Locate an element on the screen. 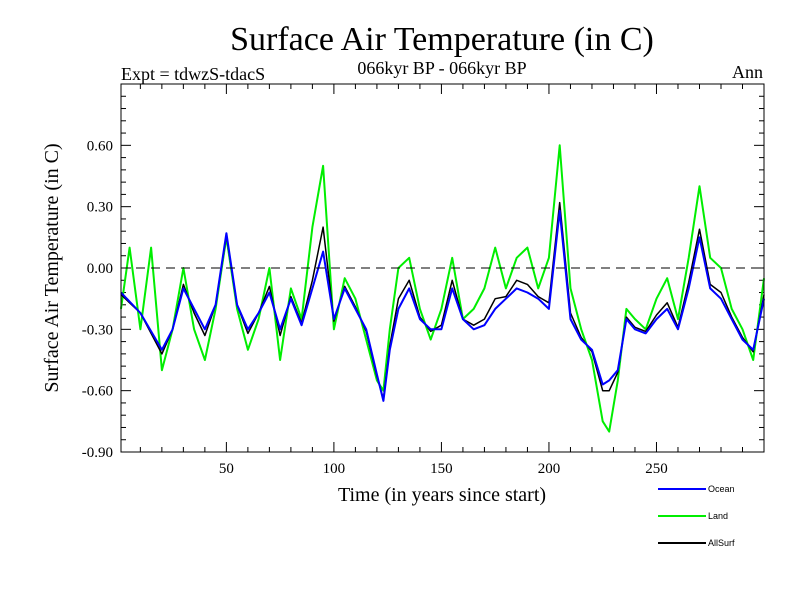  y-tick-label: -0.30 is located at coordinates (97, 330).